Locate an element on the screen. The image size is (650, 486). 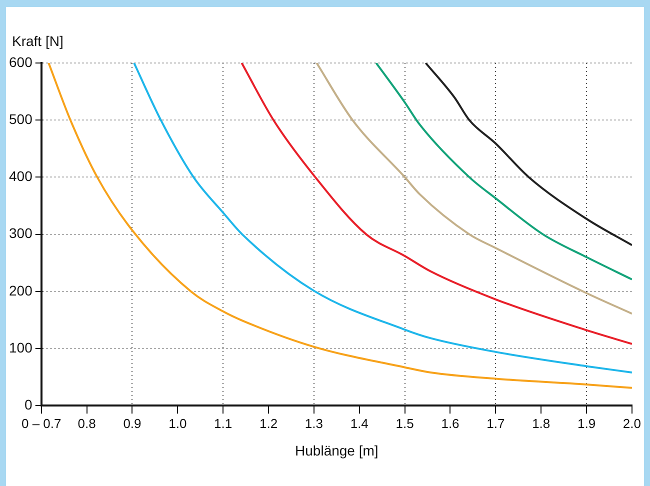
y-tick-label: 100 is located at coordinates (21, 347).